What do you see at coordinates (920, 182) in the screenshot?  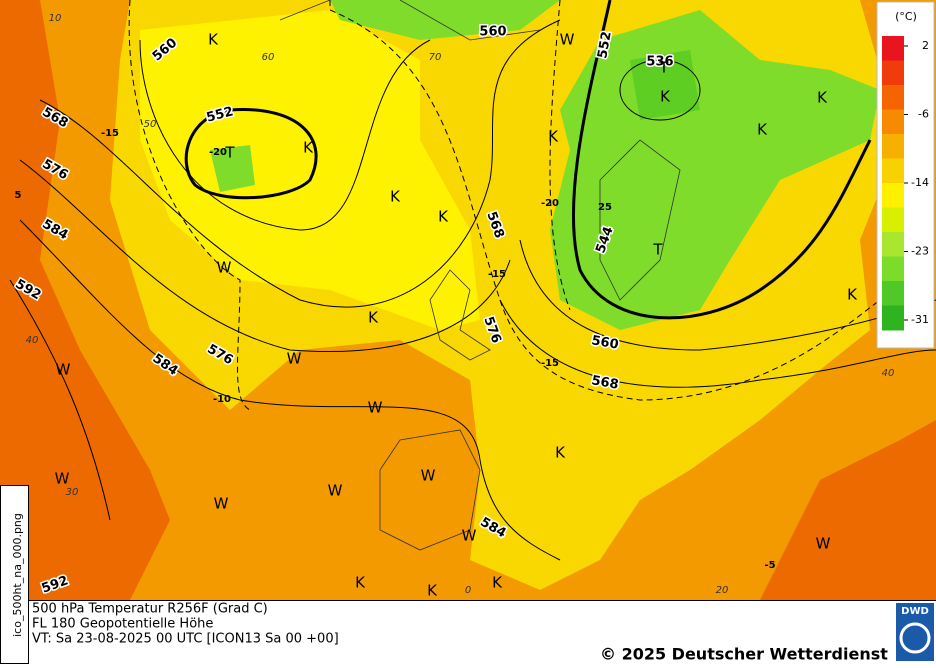 I see `legend-label: -14` at bounding box center [920, 182].